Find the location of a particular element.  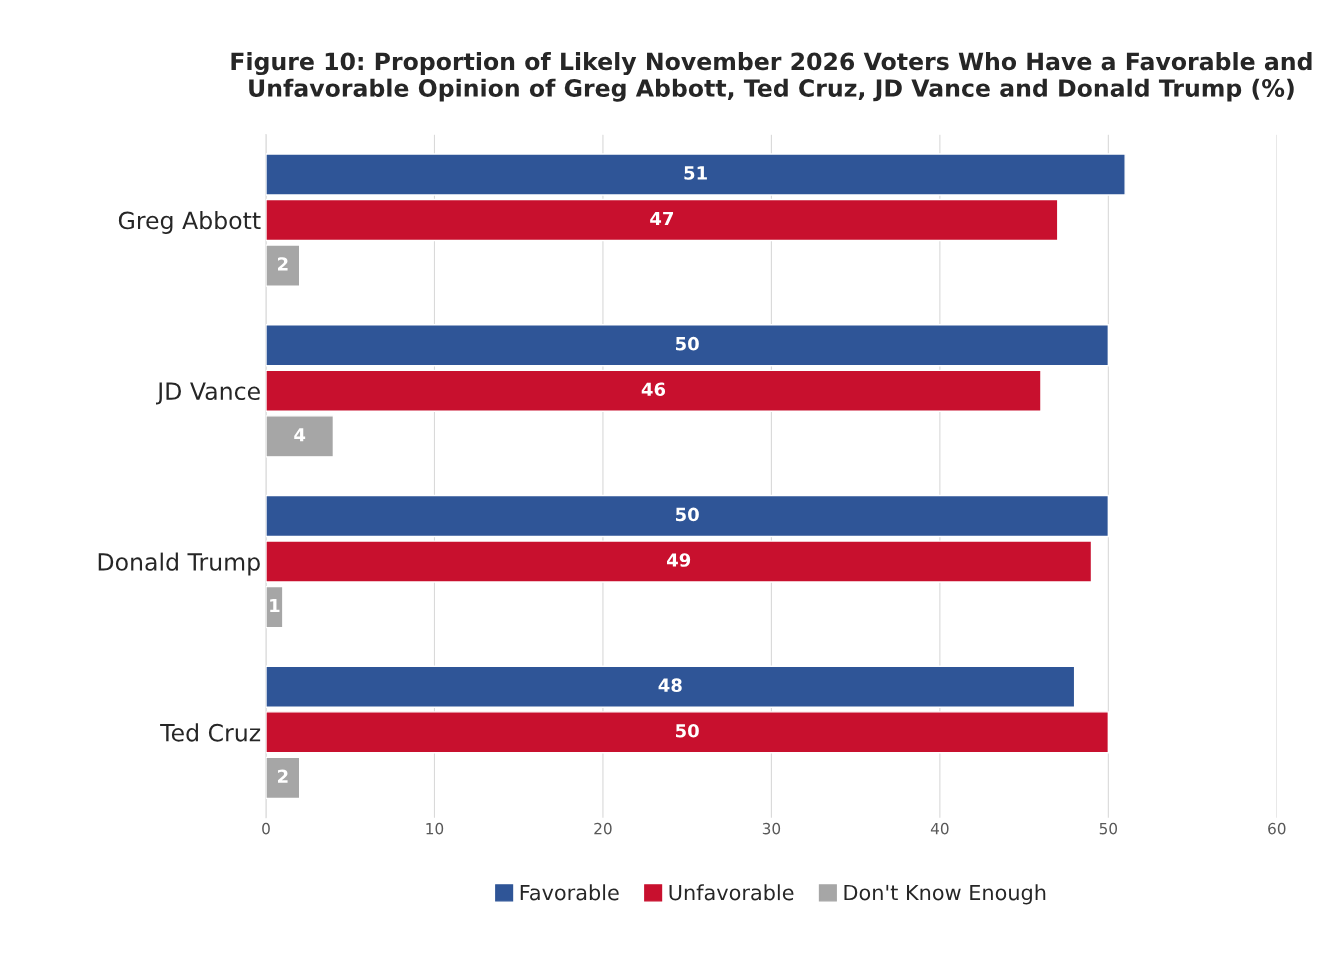

data-label: 51 is located at coordinates (695, 173).